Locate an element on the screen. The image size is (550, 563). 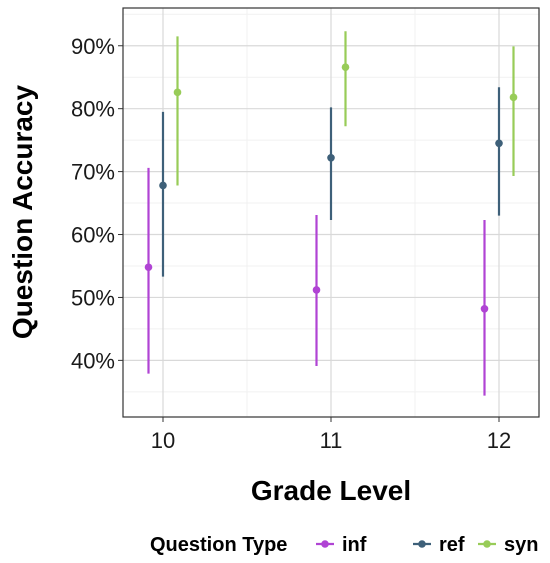
x-tick-label: 10 is located at coordinates (163, 440).